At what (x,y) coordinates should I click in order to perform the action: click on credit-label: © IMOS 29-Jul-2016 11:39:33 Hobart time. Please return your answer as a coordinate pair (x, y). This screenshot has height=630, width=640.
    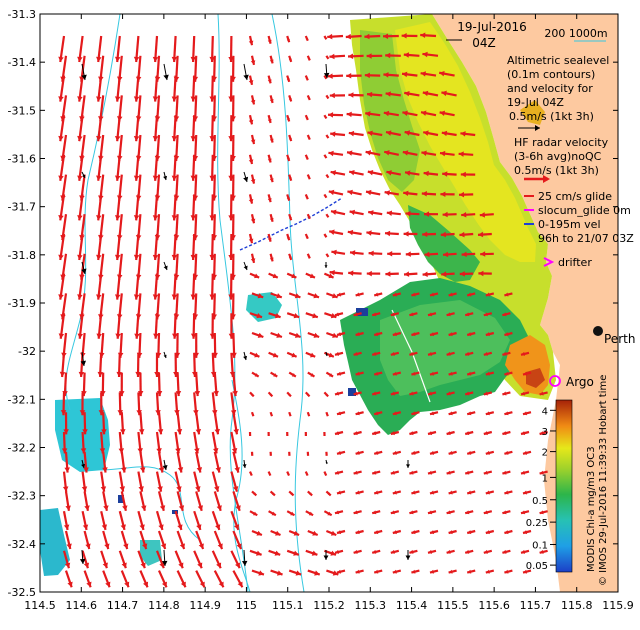
    Looking at the image, I should click on (603, 480).